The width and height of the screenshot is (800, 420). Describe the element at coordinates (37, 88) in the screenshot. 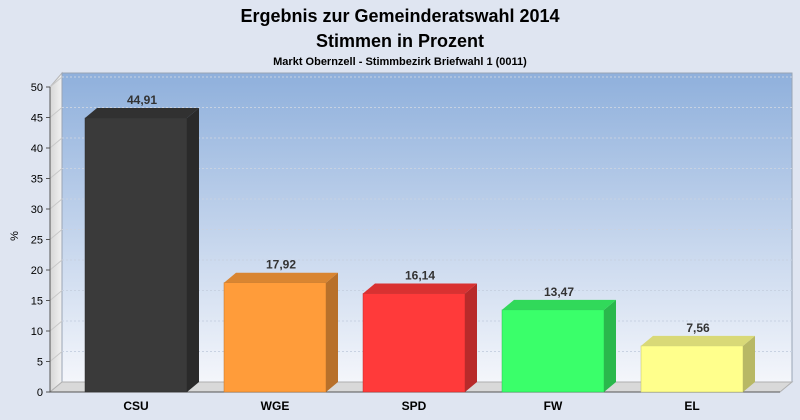

I see `y-tick-label: 50` at that location.